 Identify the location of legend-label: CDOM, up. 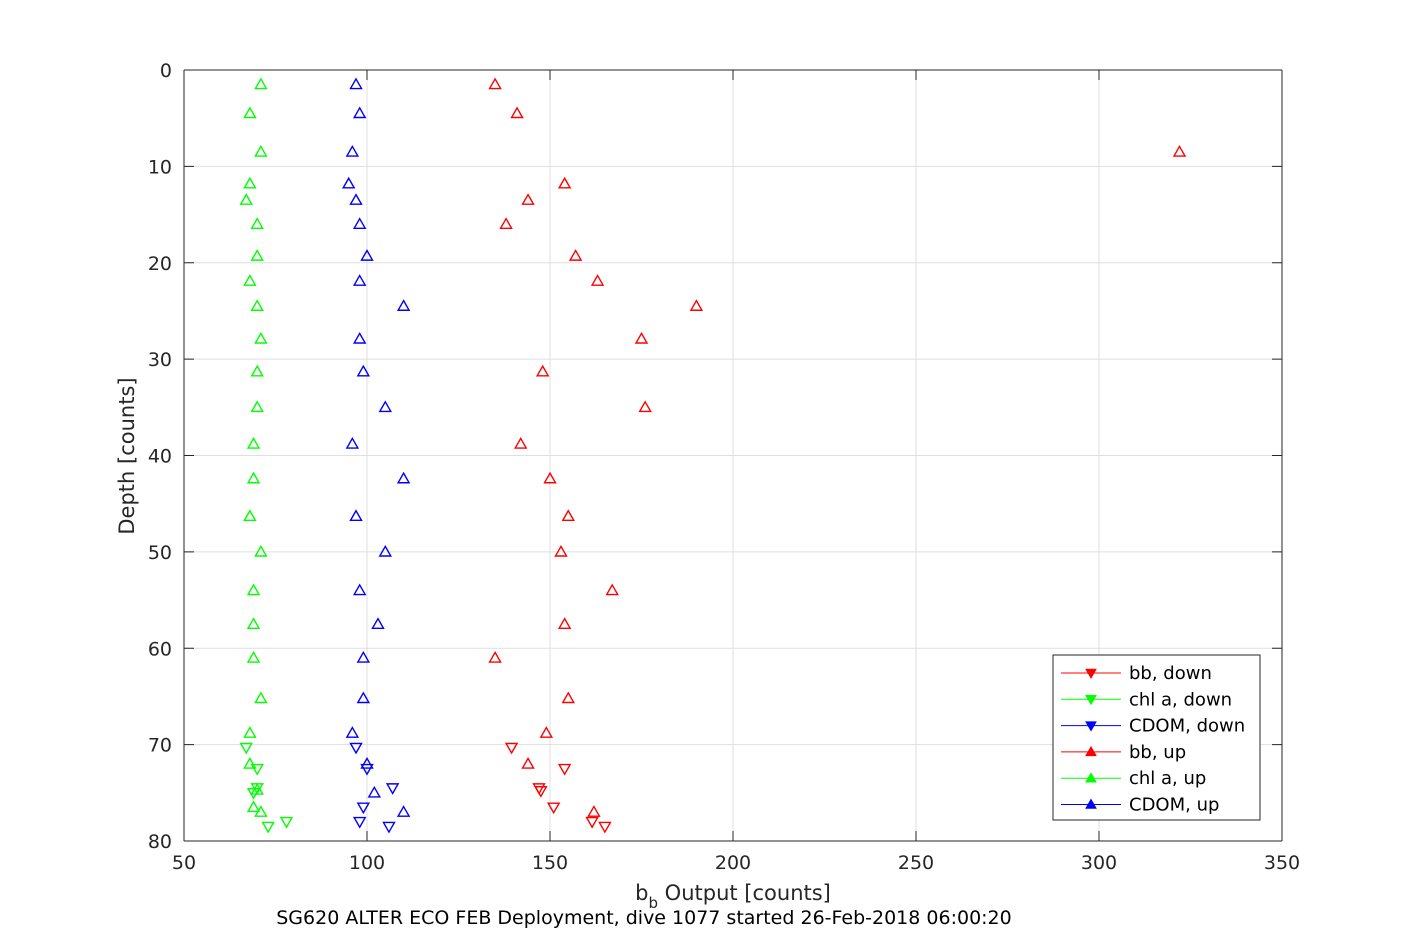
(1174, 805).